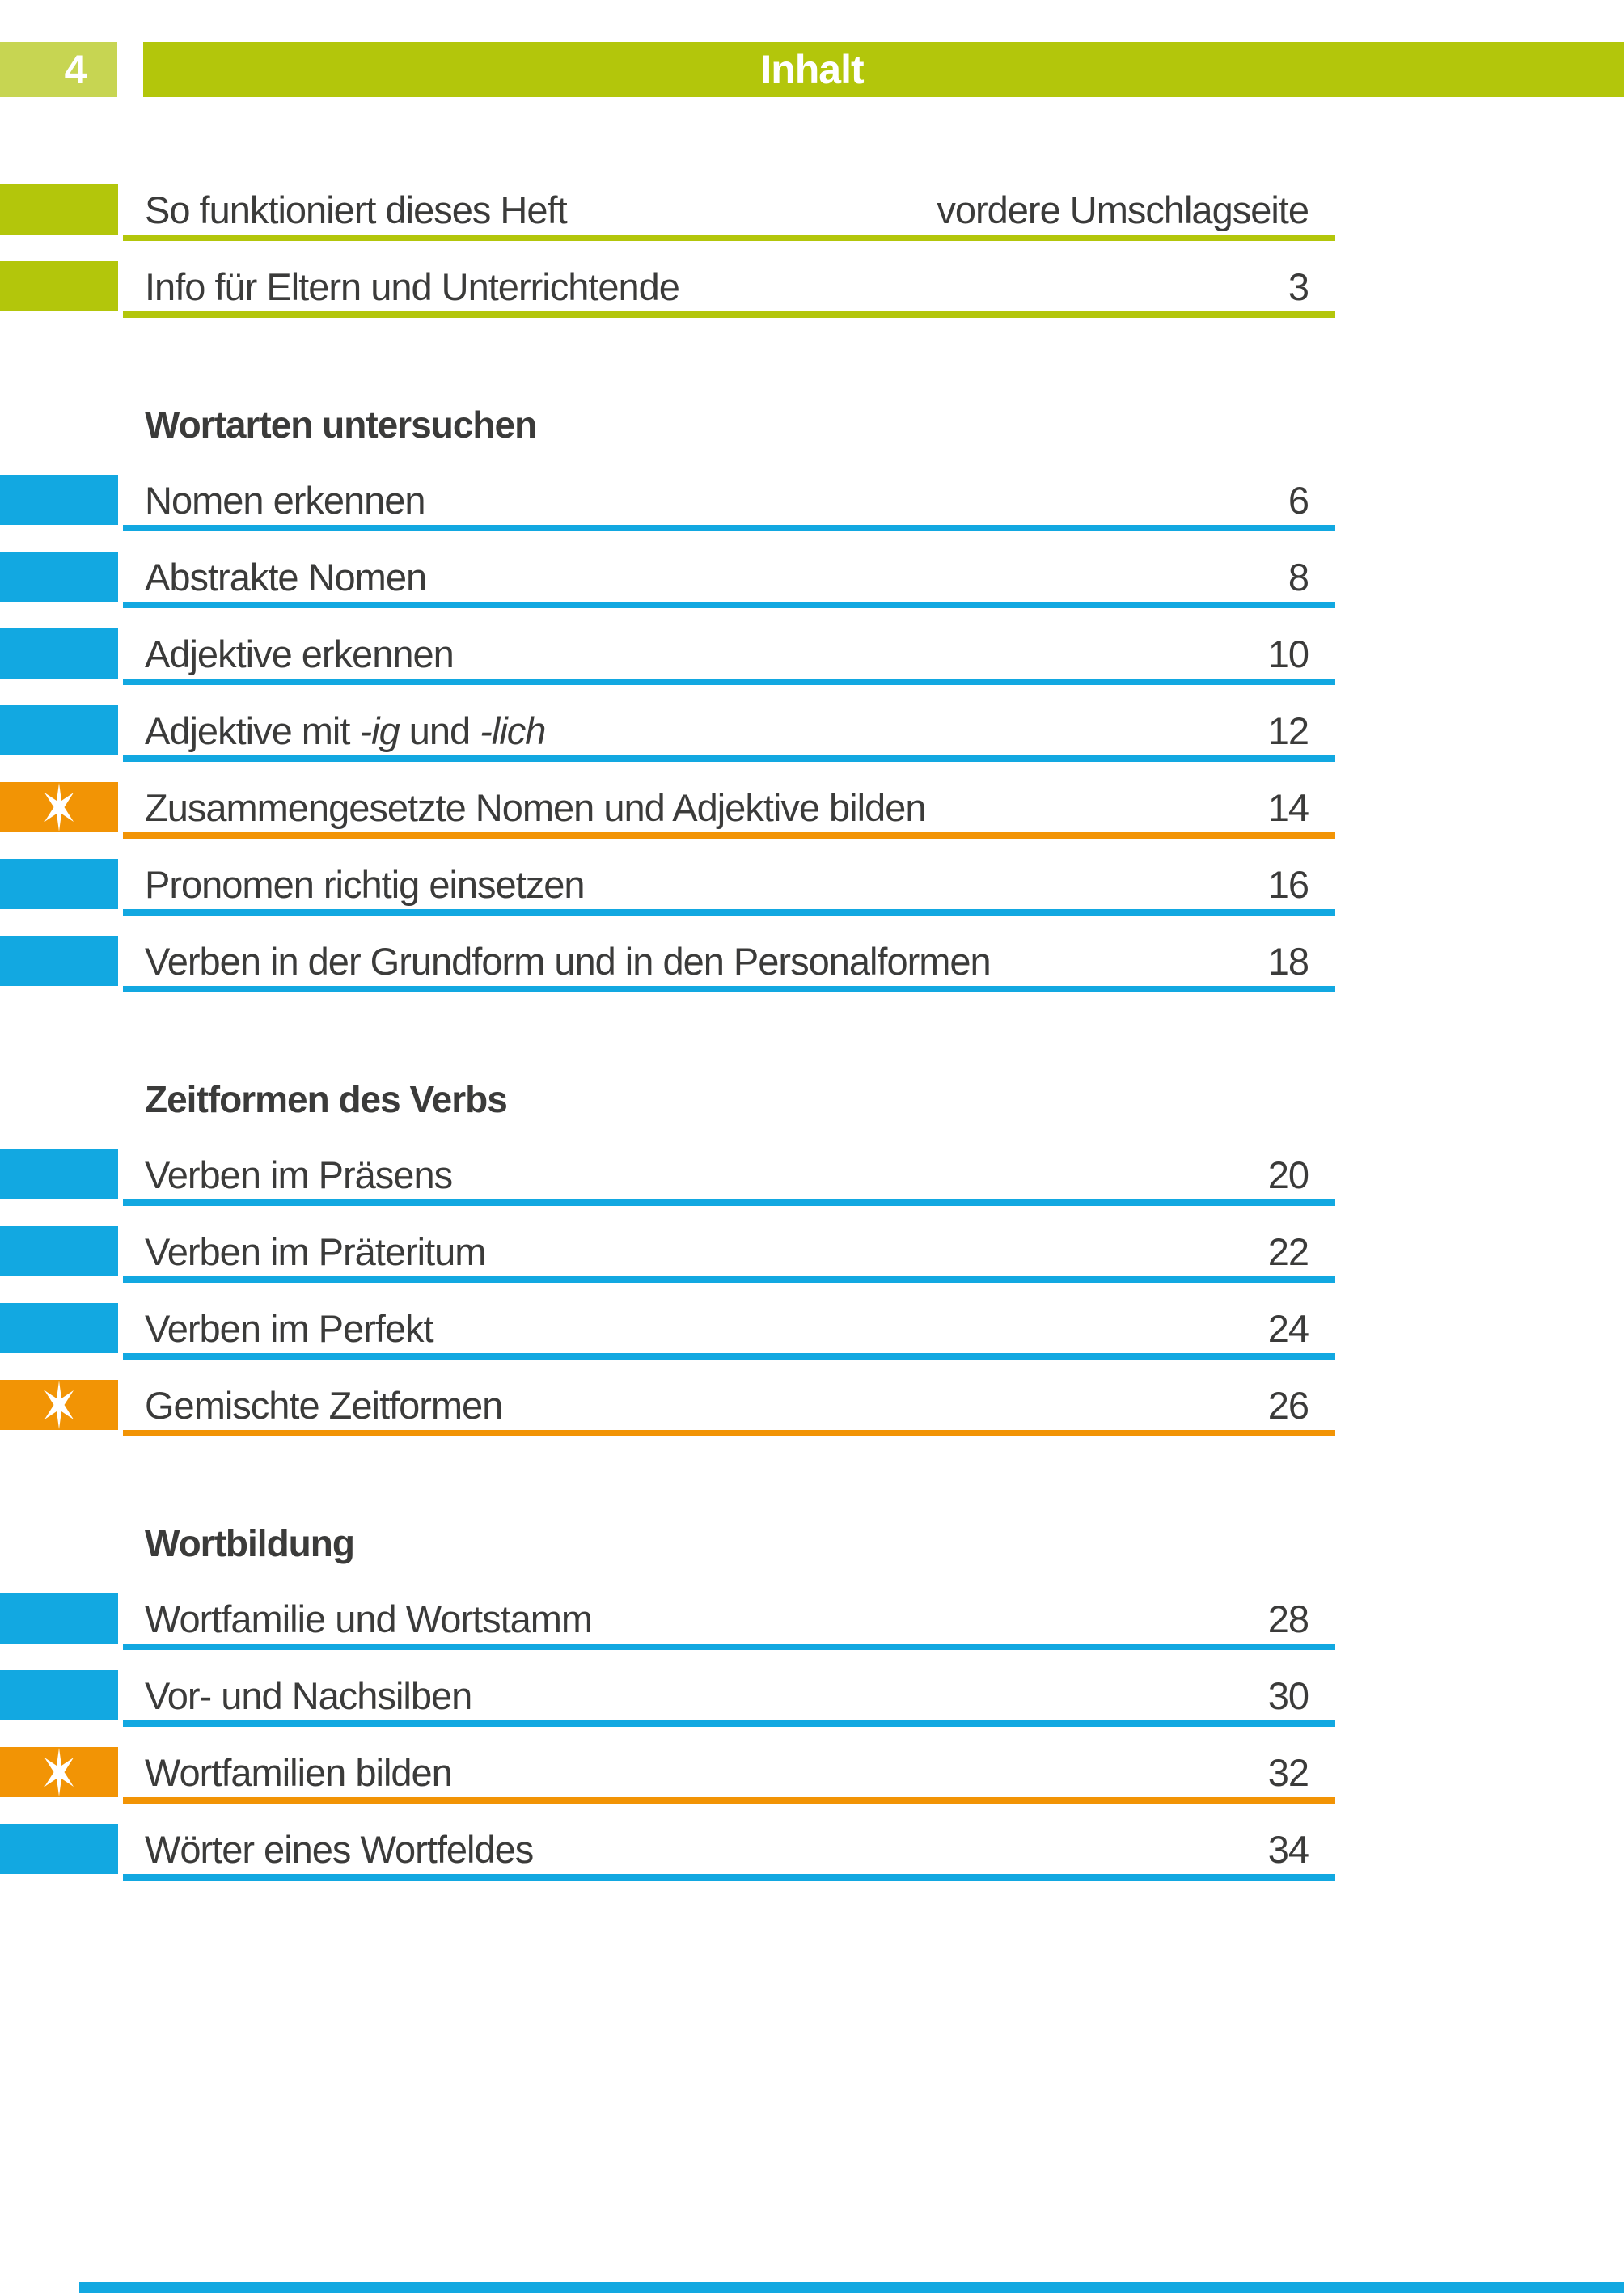 Image resolution: width=1624 pixels, height=2293 pixels. I want to click on row-label-part: Verben im Präteritum, so click(315, 1251).